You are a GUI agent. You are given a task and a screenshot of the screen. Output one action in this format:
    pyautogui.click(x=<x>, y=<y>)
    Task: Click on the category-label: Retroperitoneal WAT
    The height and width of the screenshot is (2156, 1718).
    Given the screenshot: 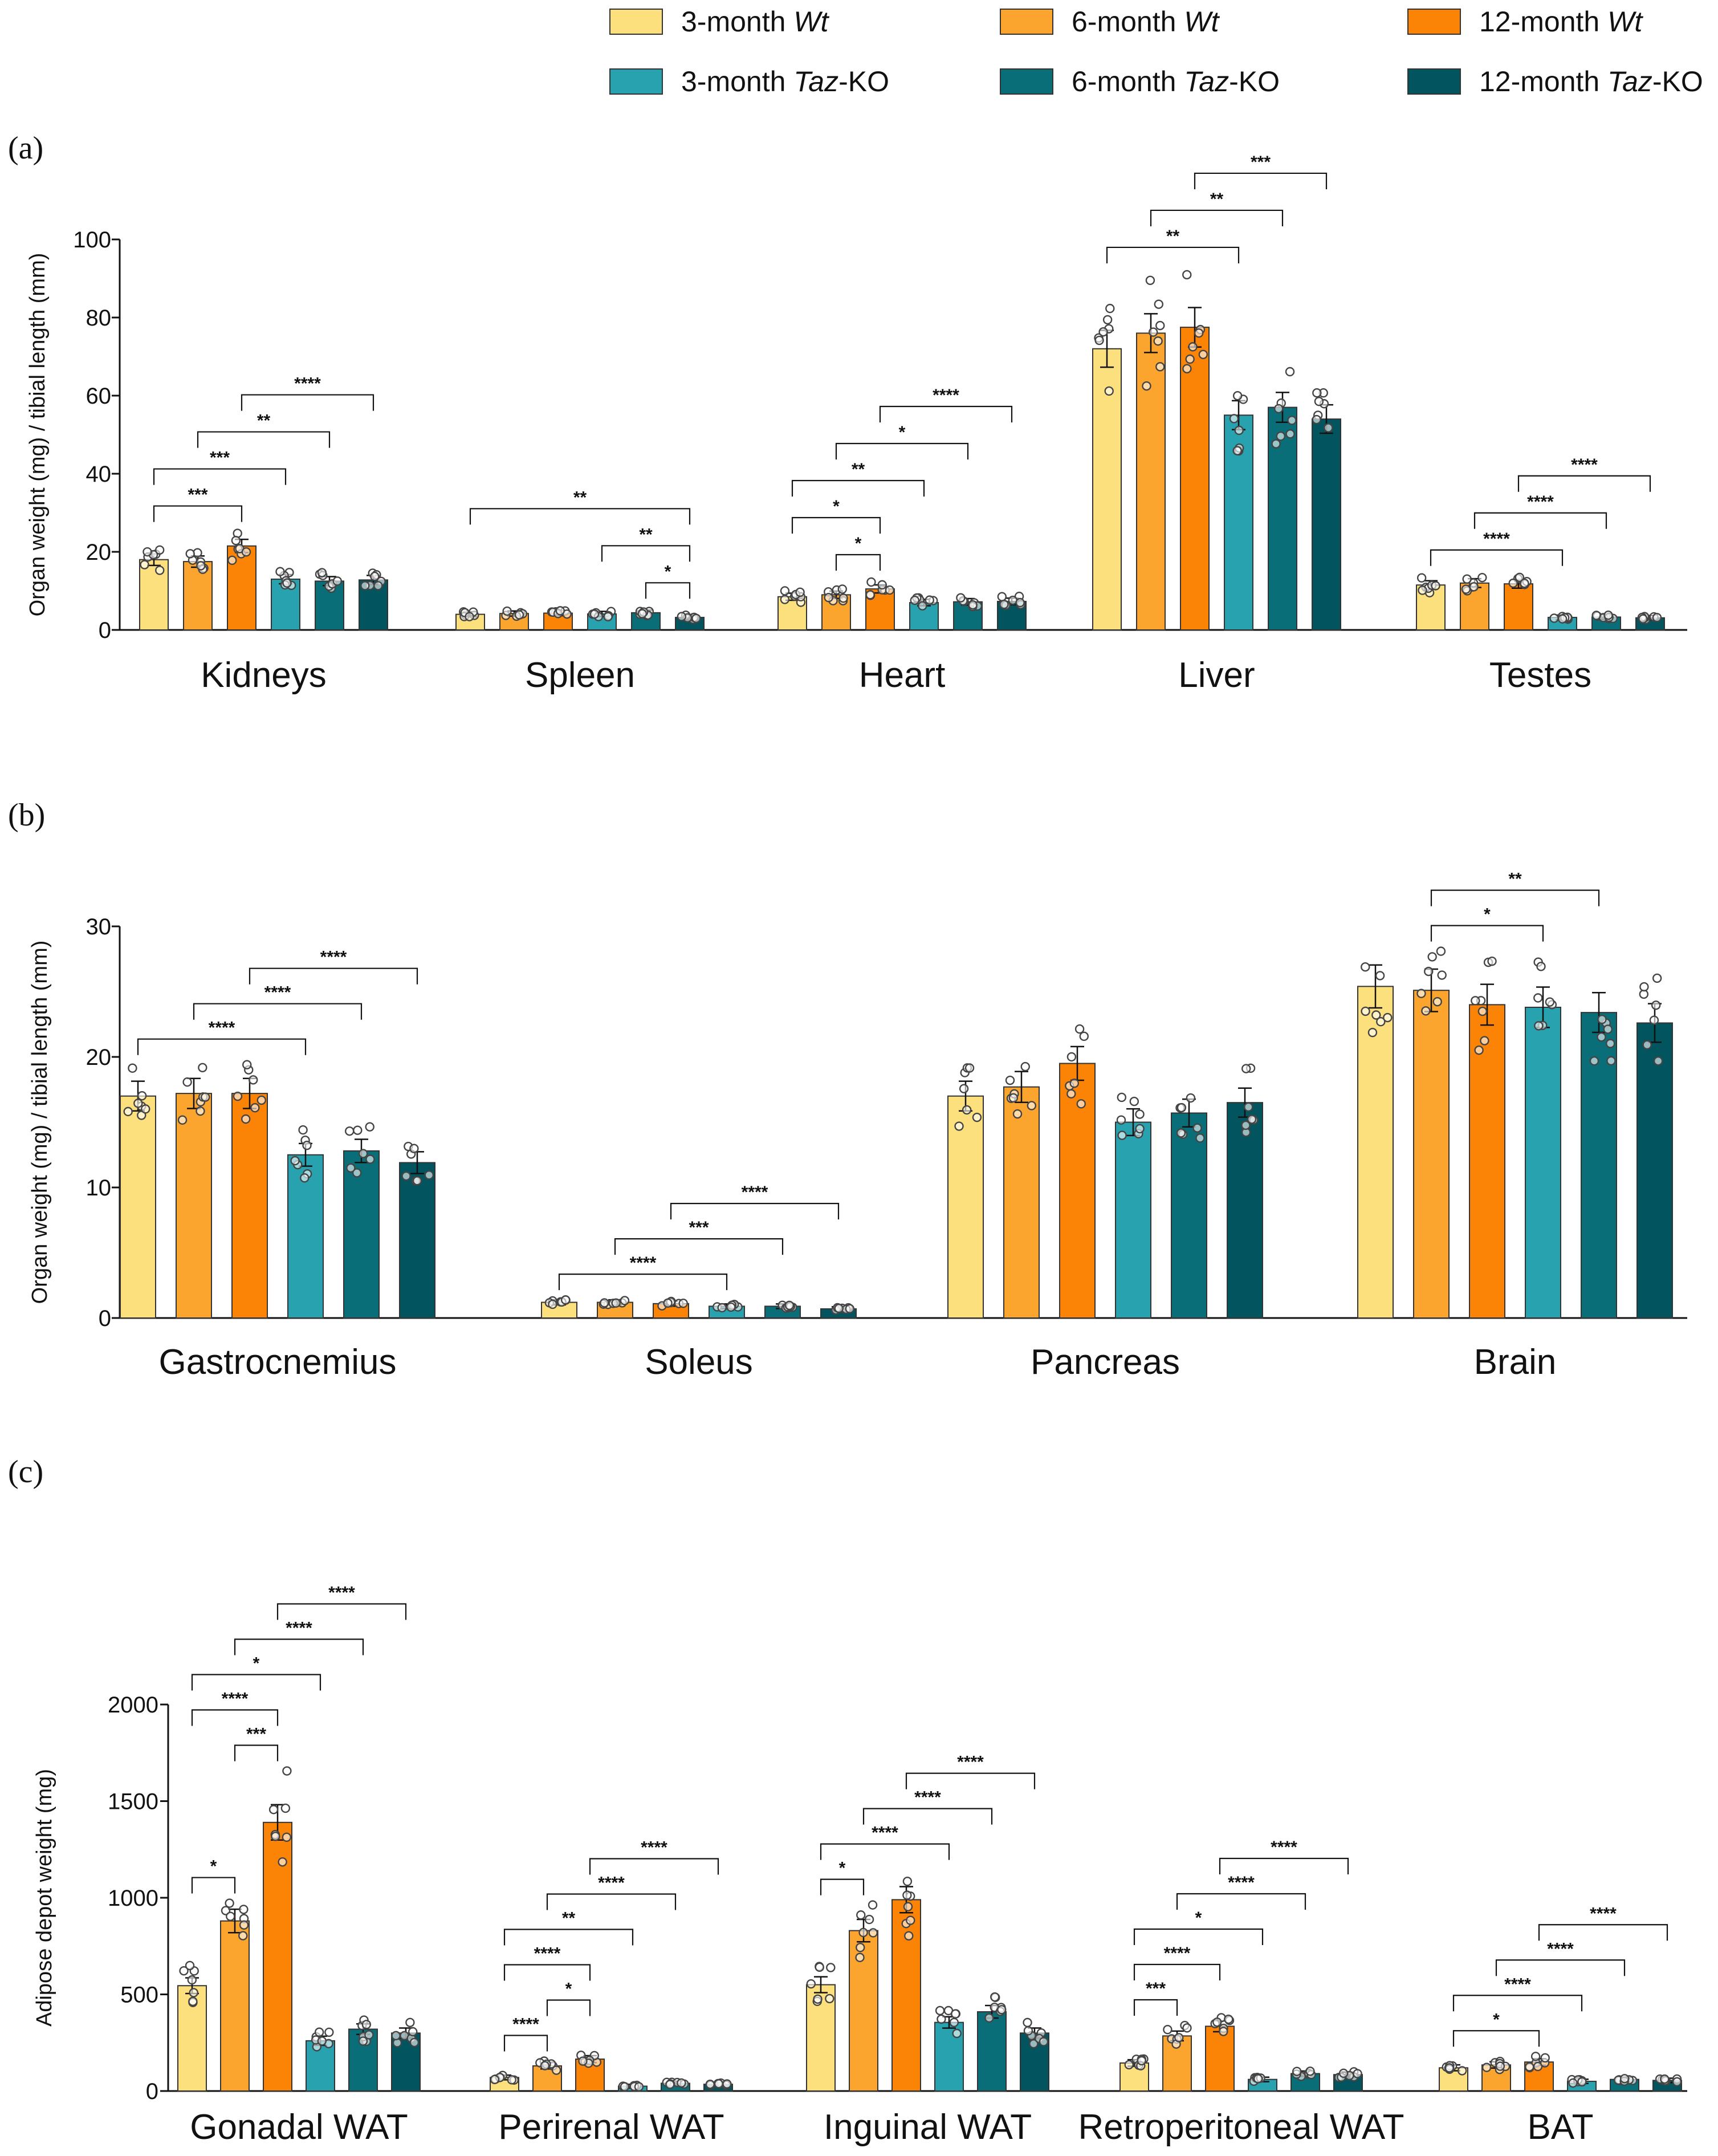 What is the action you would take?
    pyautogui.click(x=1241, y=2127)
    